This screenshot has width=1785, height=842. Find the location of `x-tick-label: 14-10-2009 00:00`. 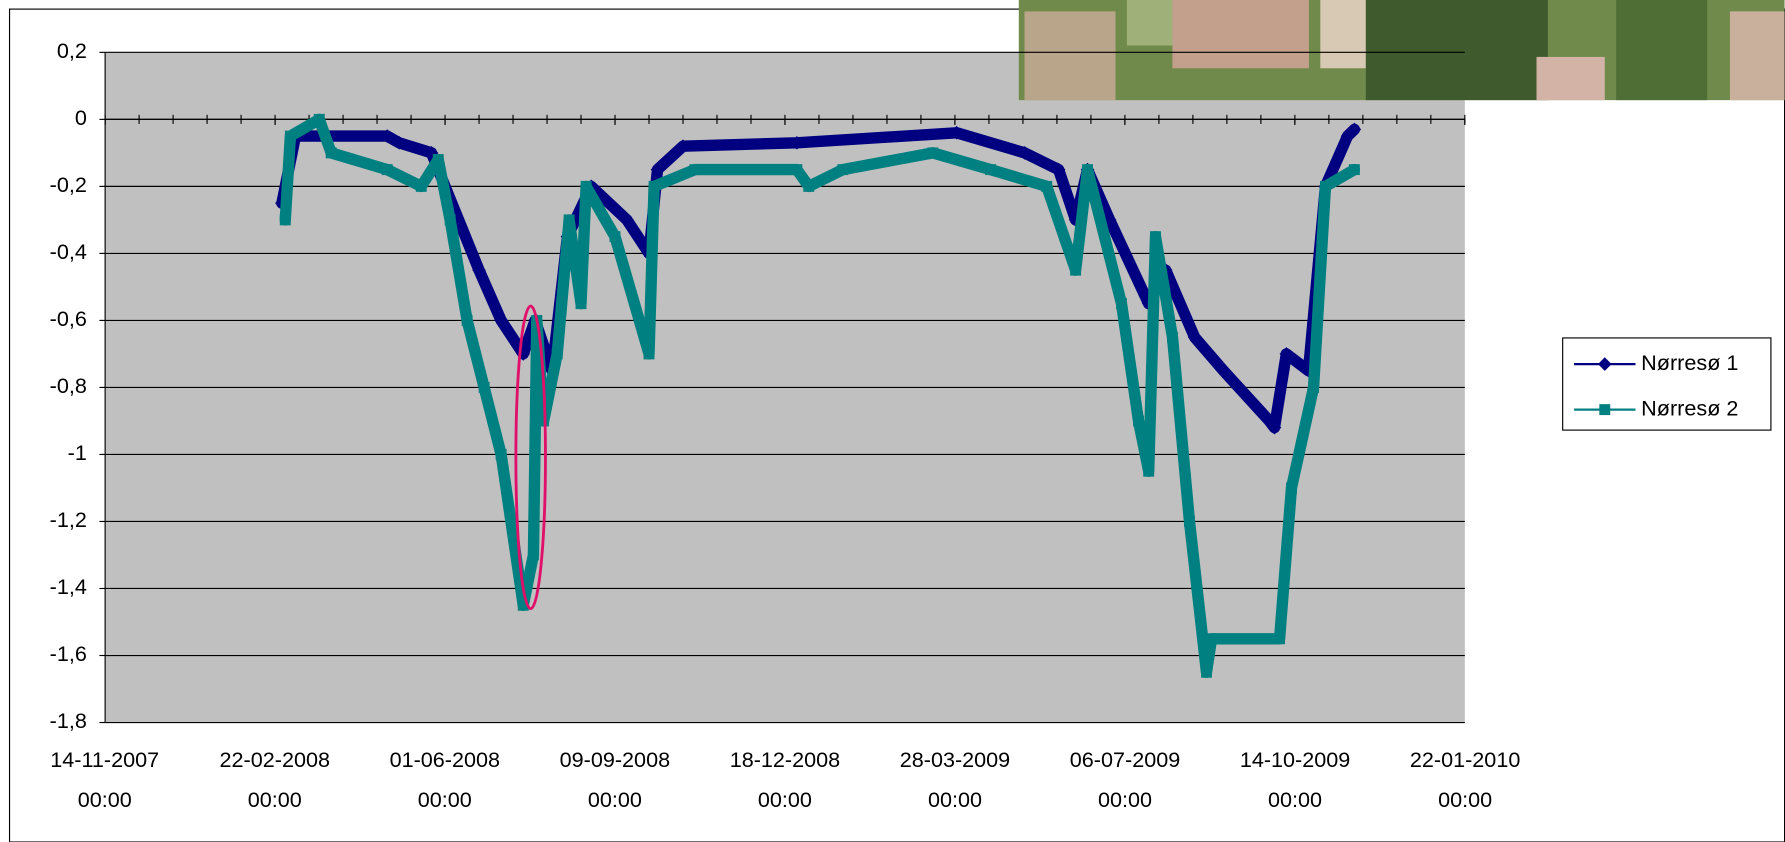

x-tick-label: 14-10-2009 00:00 is located at coordinates (1295, 779).